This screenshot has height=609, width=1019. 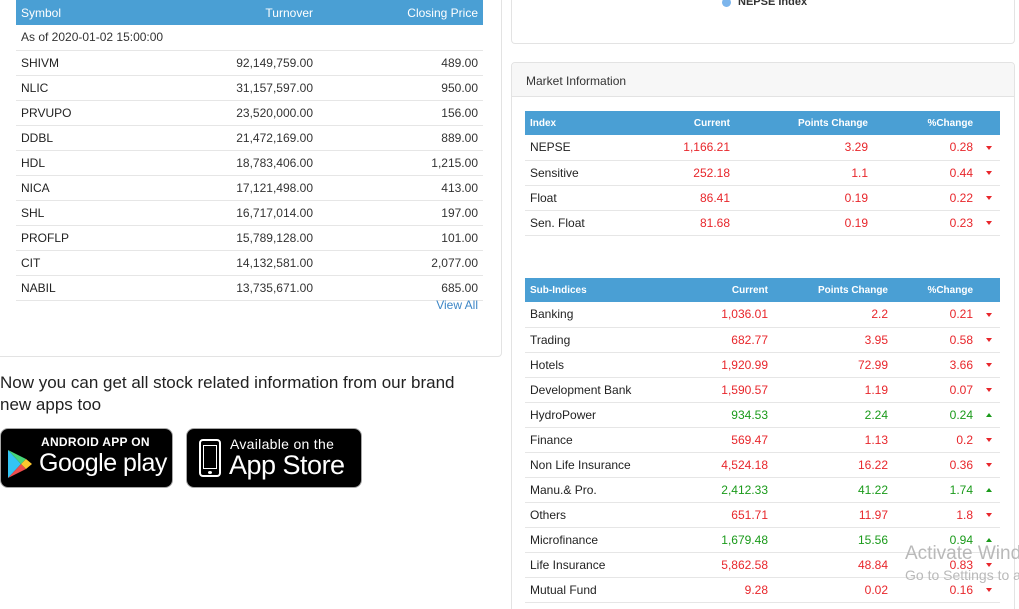 I want to click on table-row: NEPSE 1,166.21 3.29 0.28, so click(x=762, y=148).